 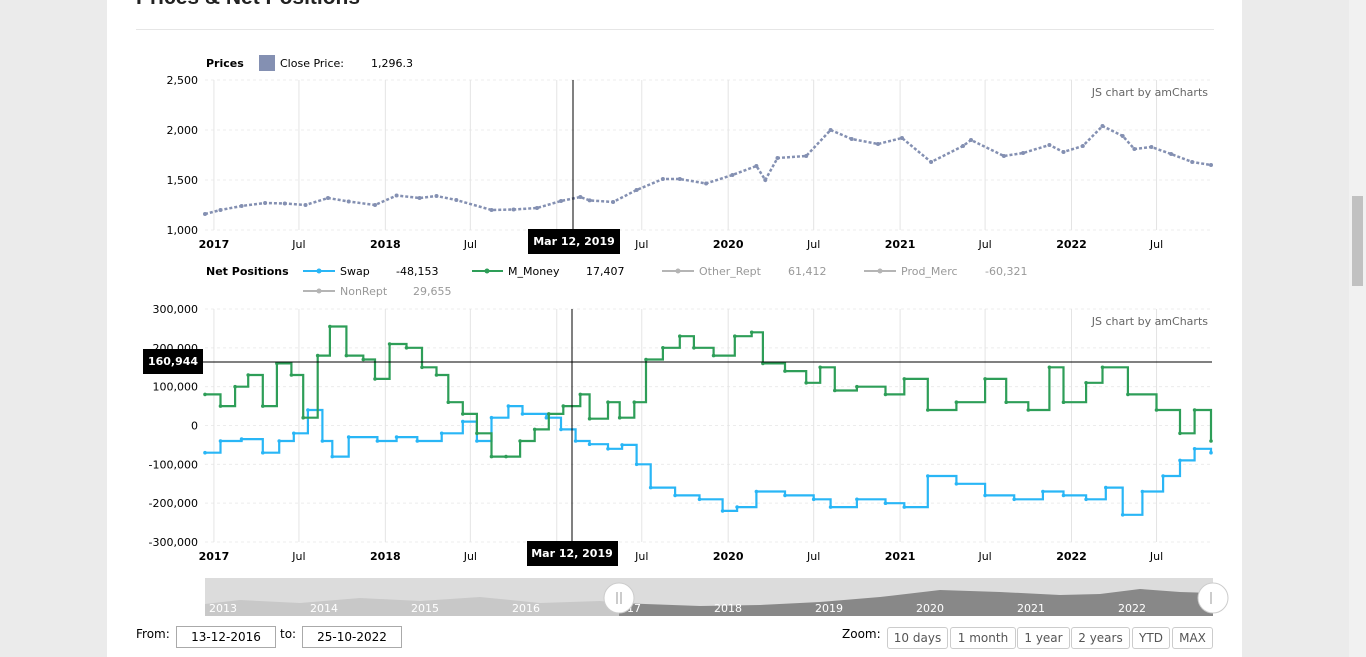 I want to click on scrollbar-year-label: 2015, so click(x=425, y=608).